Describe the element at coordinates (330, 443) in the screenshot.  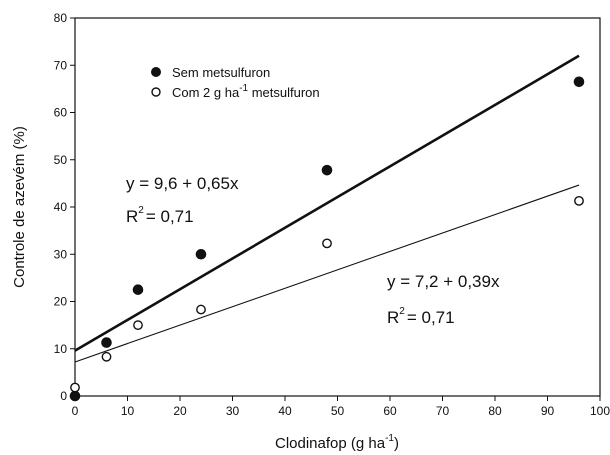
I see `x-axis-title-main: Clodinafop (g ha` at that location.